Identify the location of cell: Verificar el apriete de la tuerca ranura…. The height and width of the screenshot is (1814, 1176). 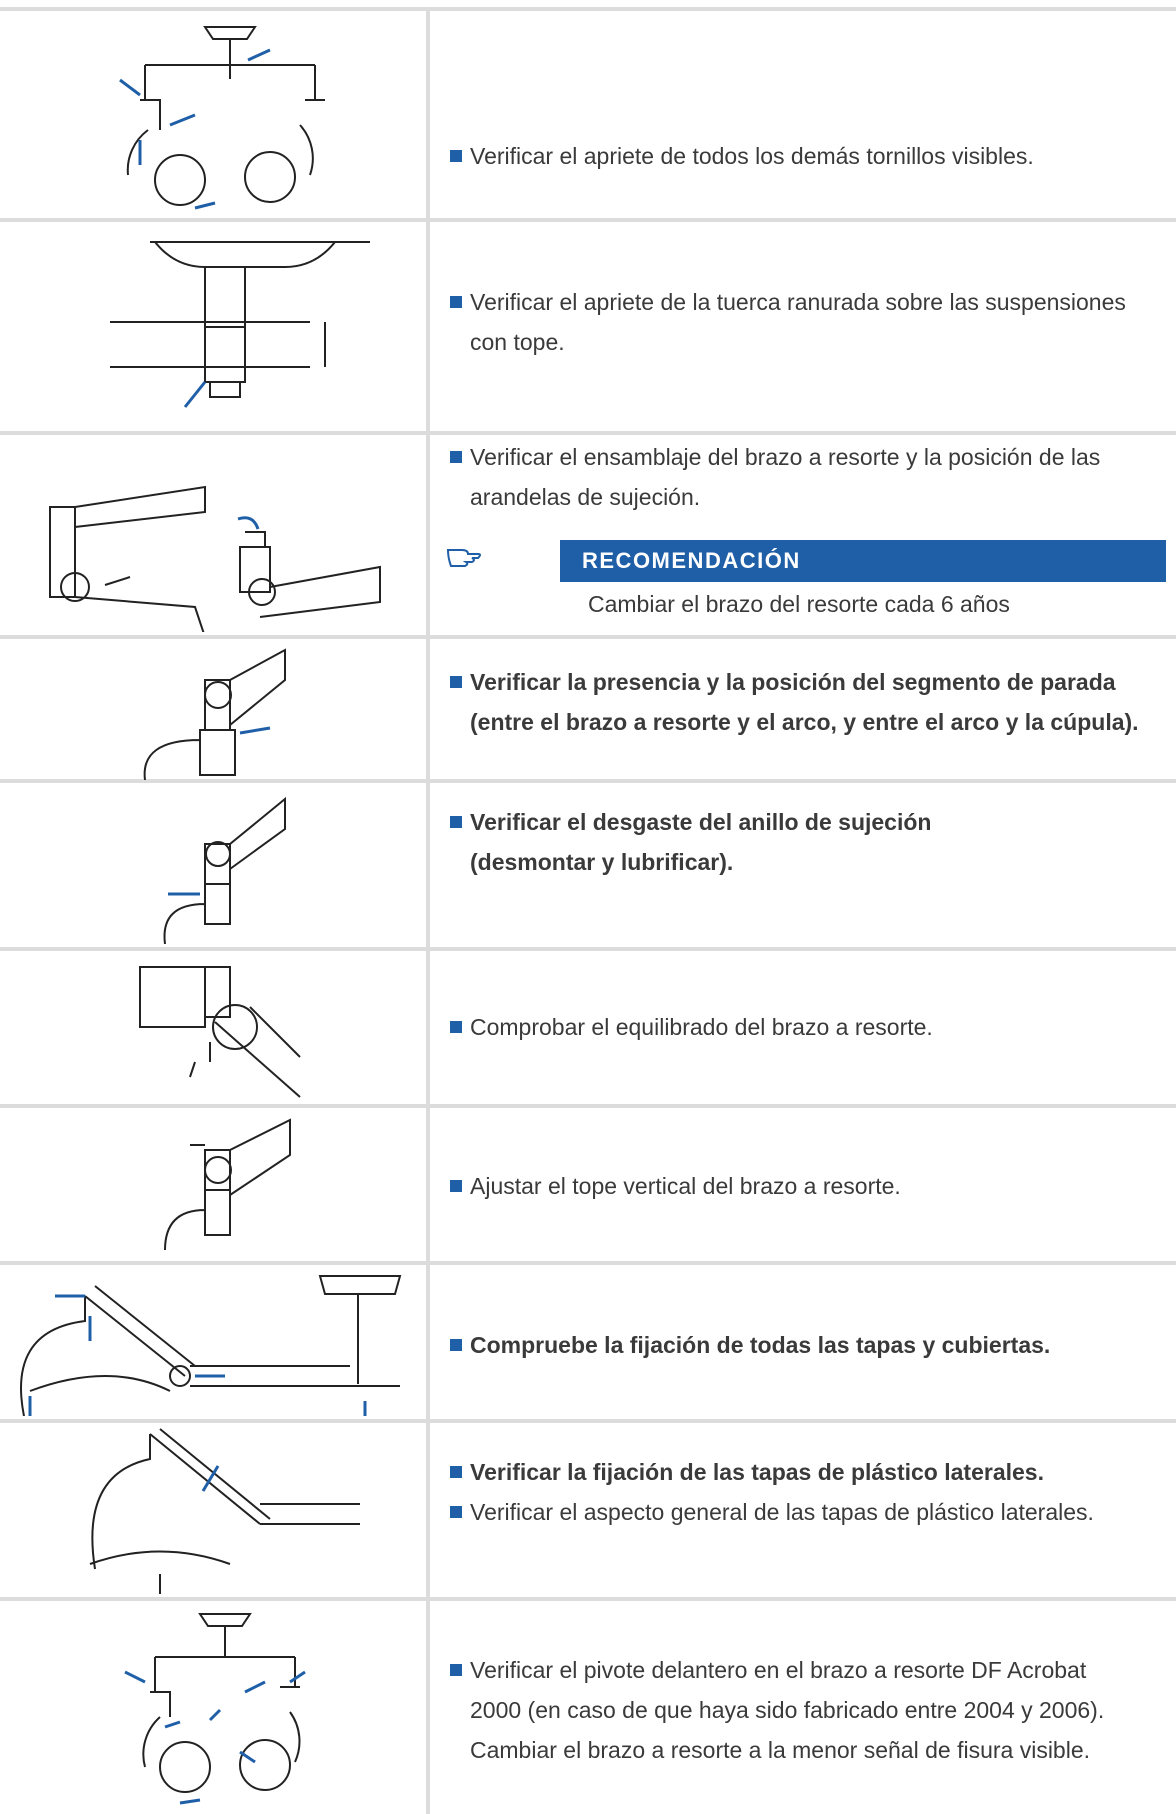
(795, 322).